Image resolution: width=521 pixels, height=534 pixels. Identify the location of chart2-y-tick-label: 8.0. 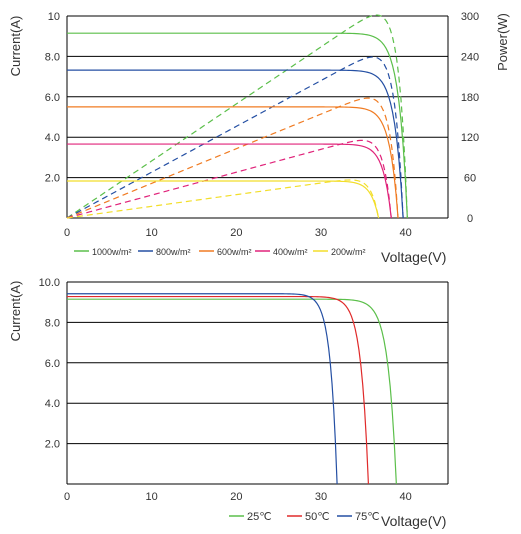
(52, 323).